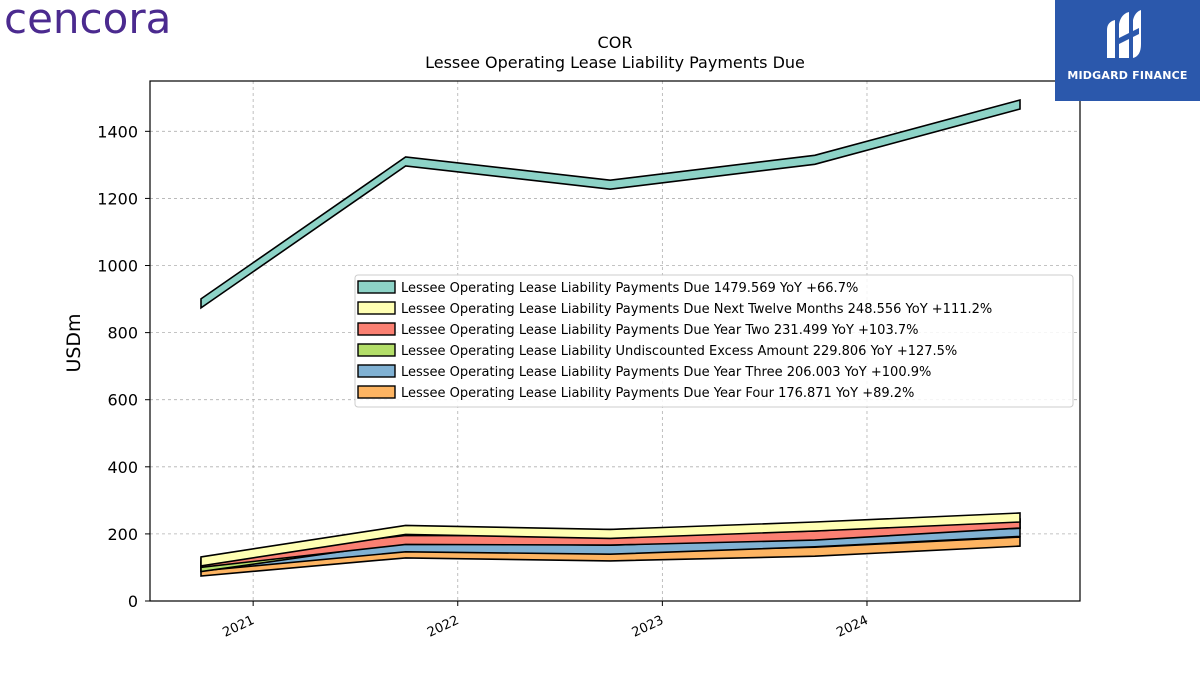 This screenshot has height=675, width=1200. Describe the element at coordinates (648, 627) in the screenshot. I see `x-tick-label: 2023` at that location.